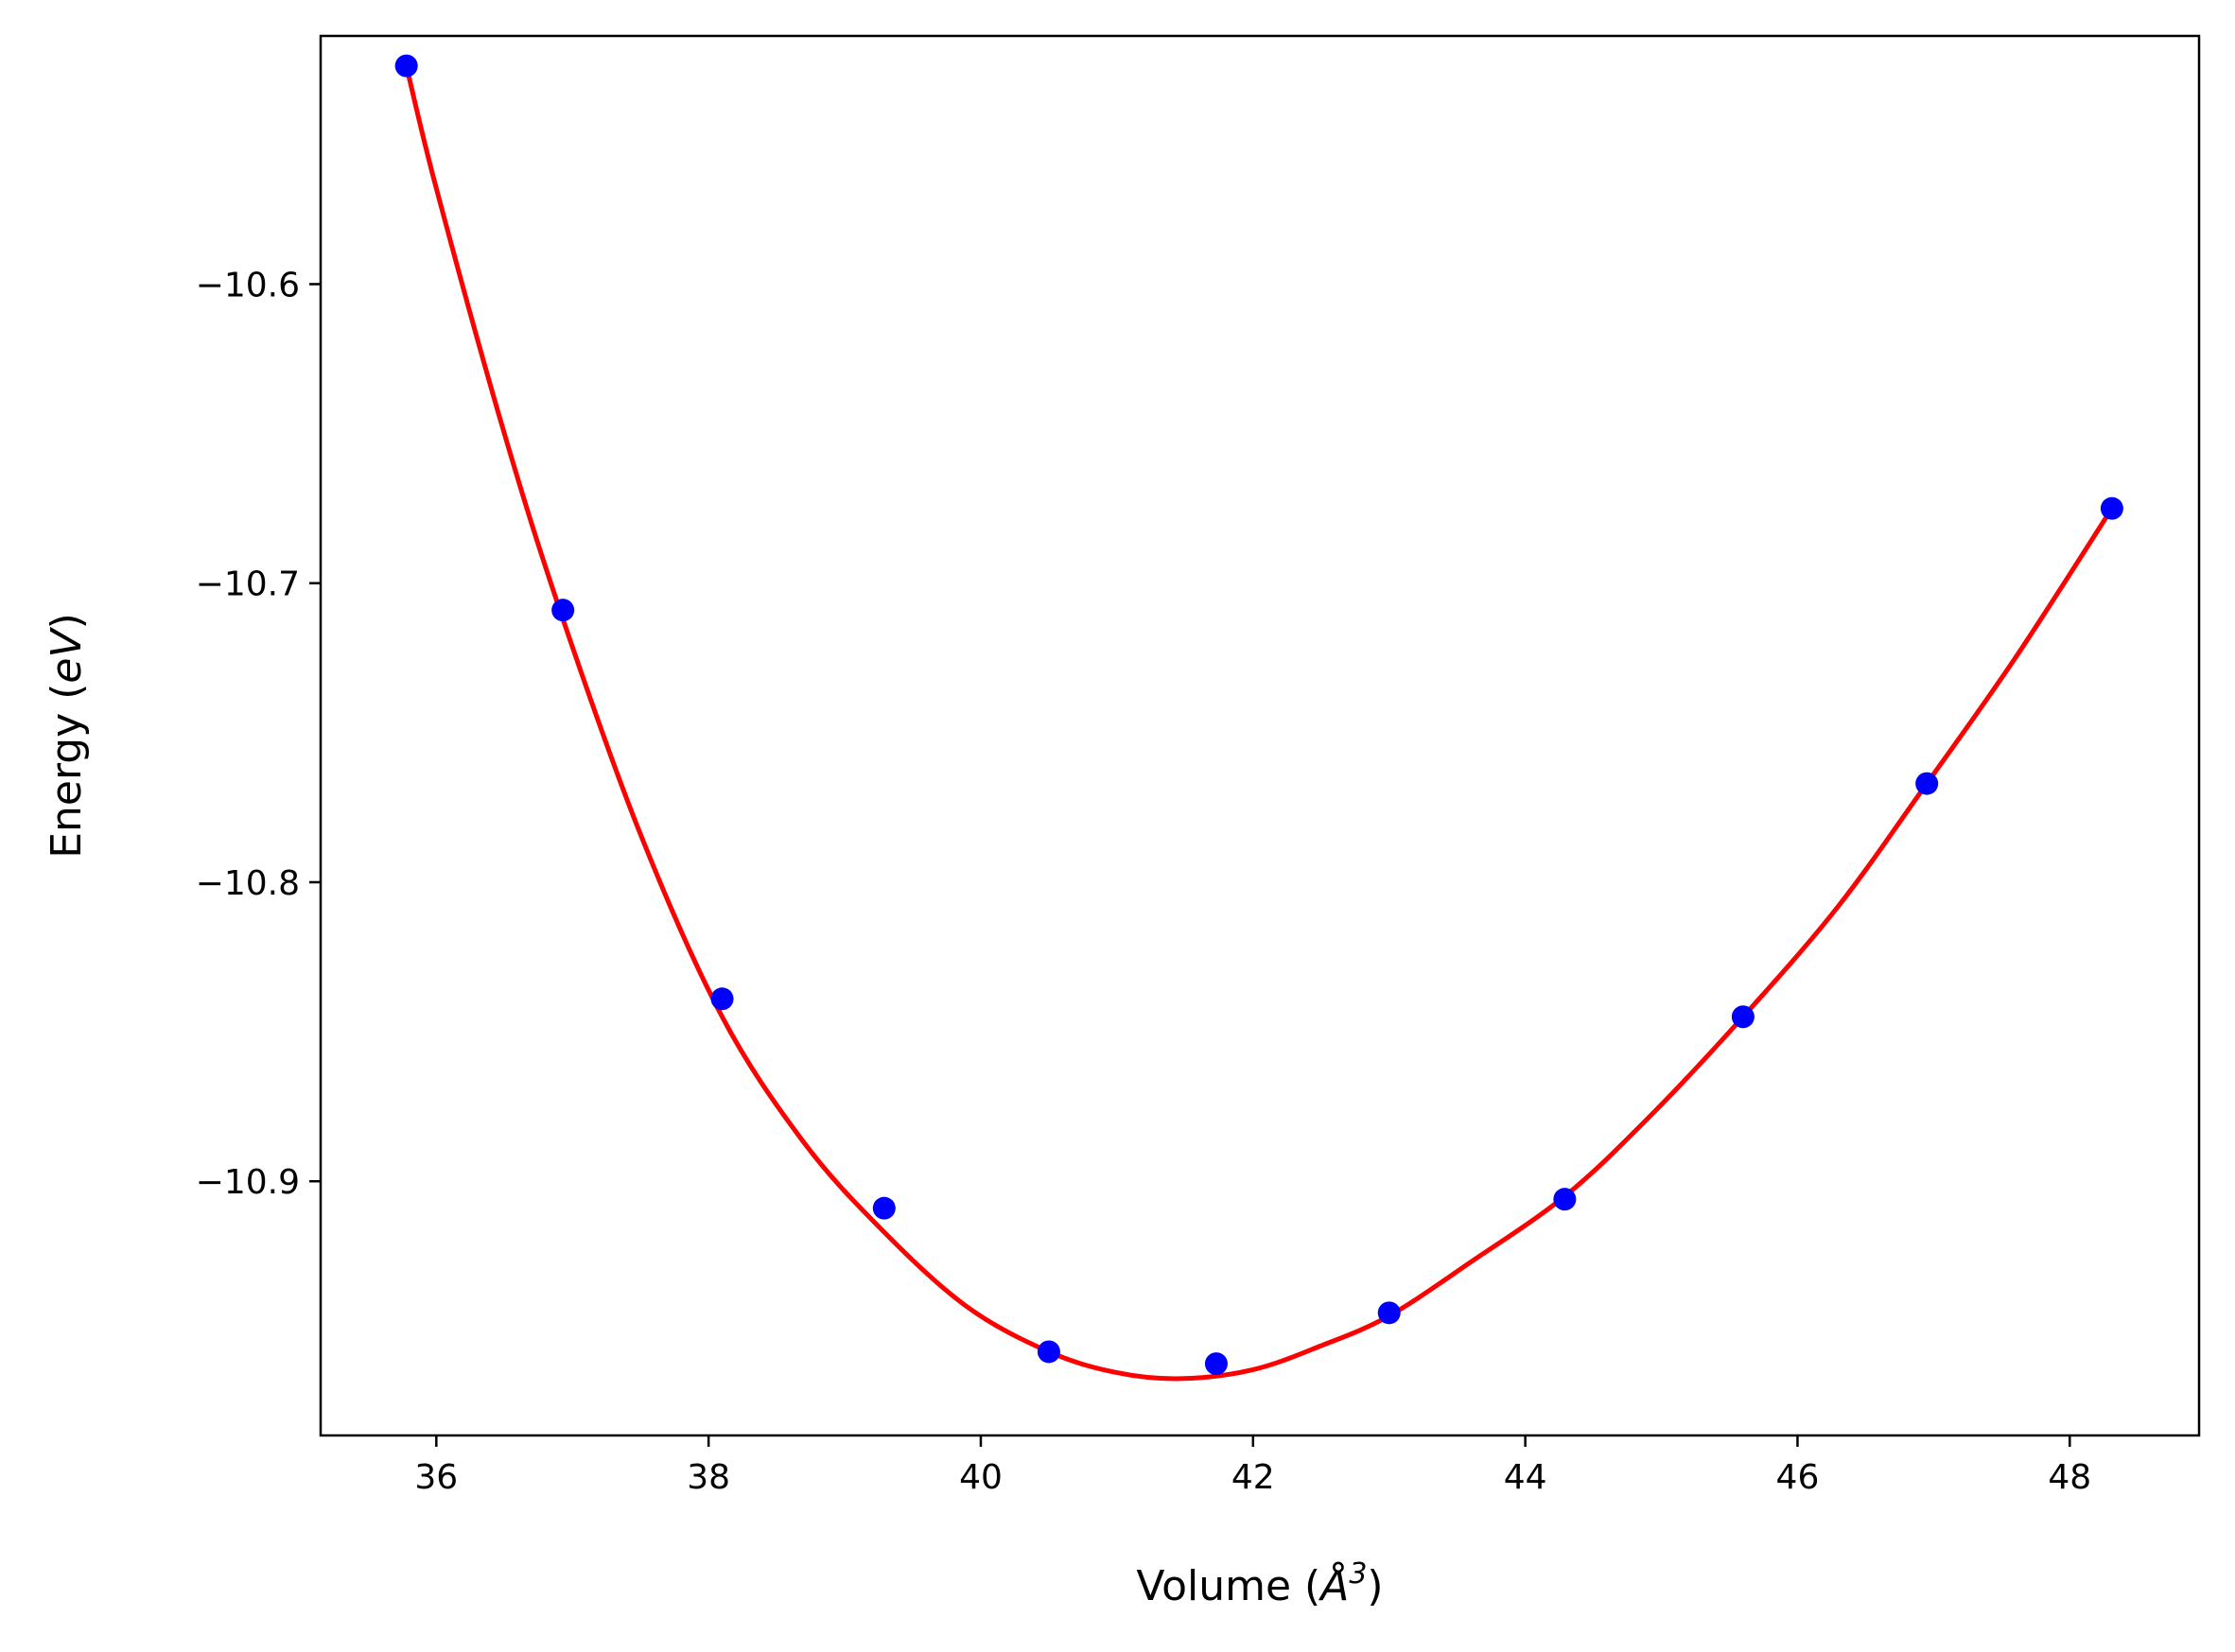  I want to click on x-tick-label: 48, so click(2069, 1477).